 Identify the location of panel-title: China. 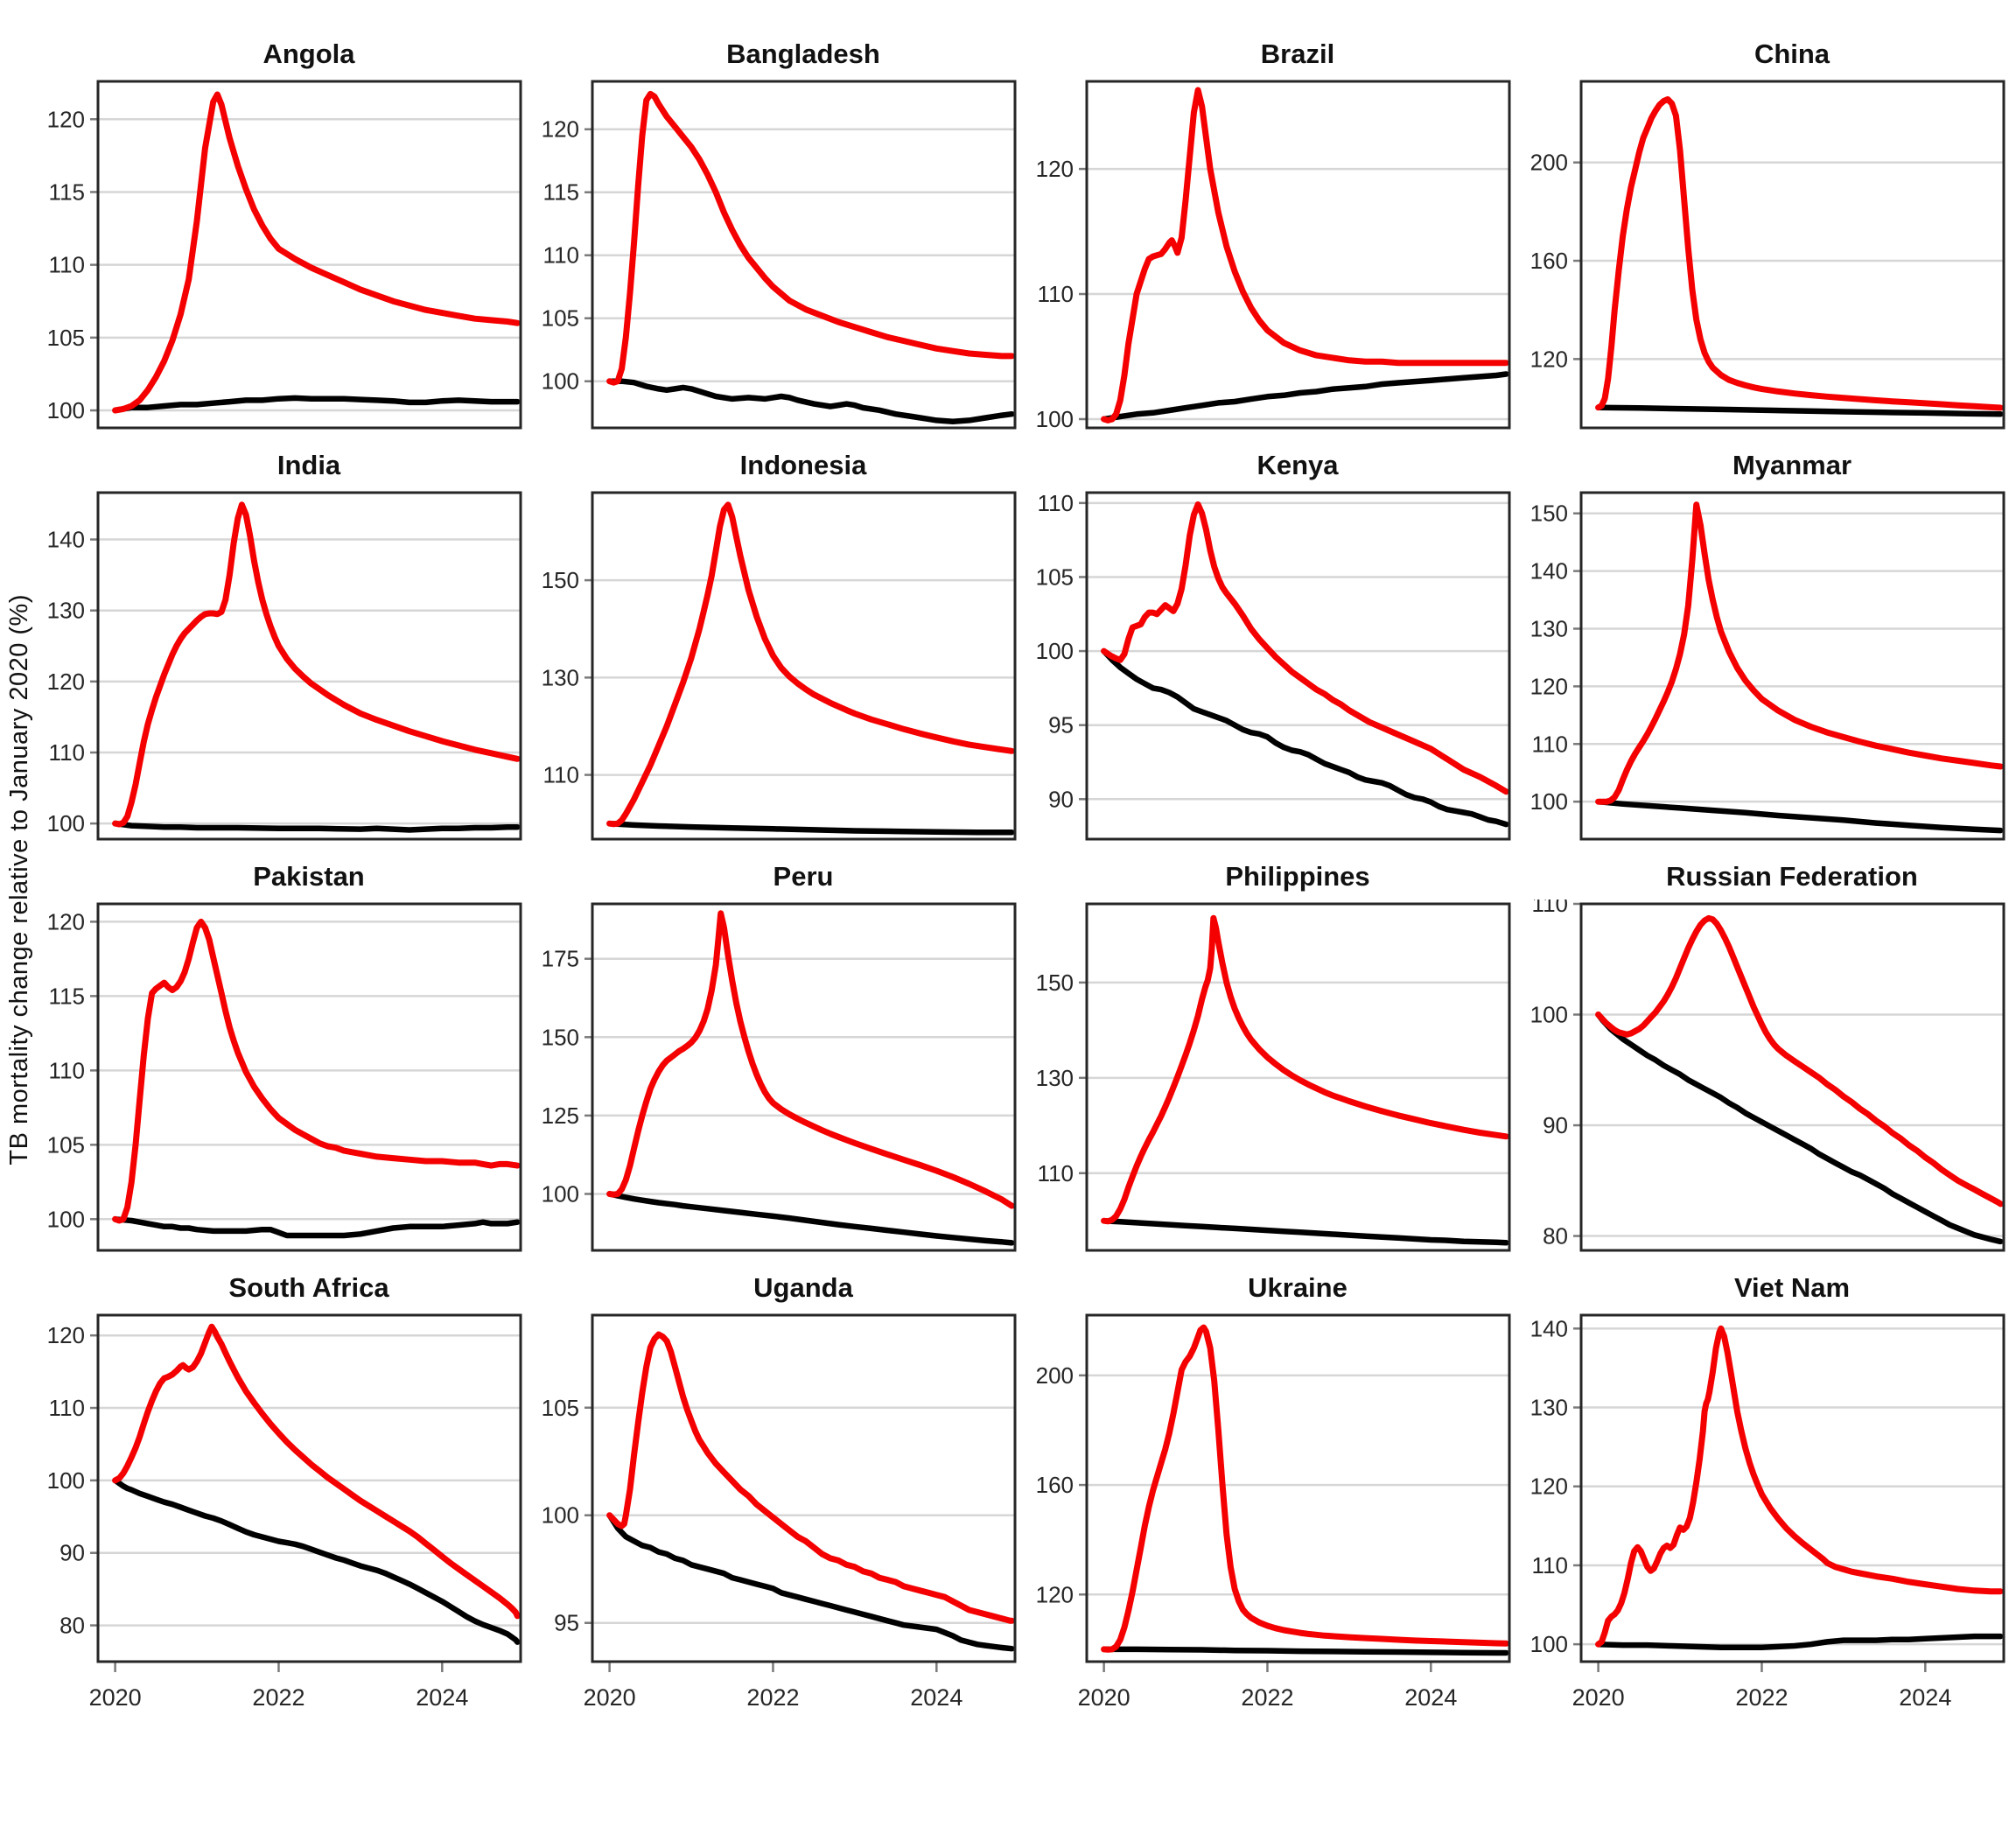
(1792, 53).